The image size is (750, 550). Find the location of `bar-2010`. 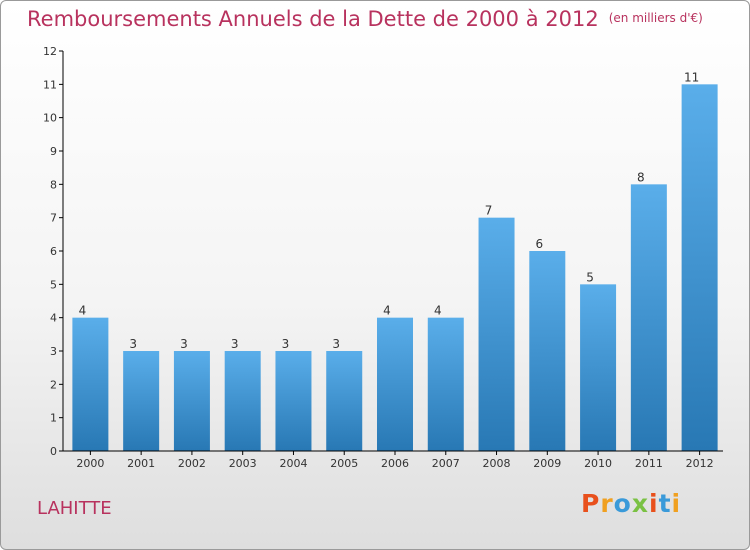

bar-2010 is located at coordinates (598, 367).